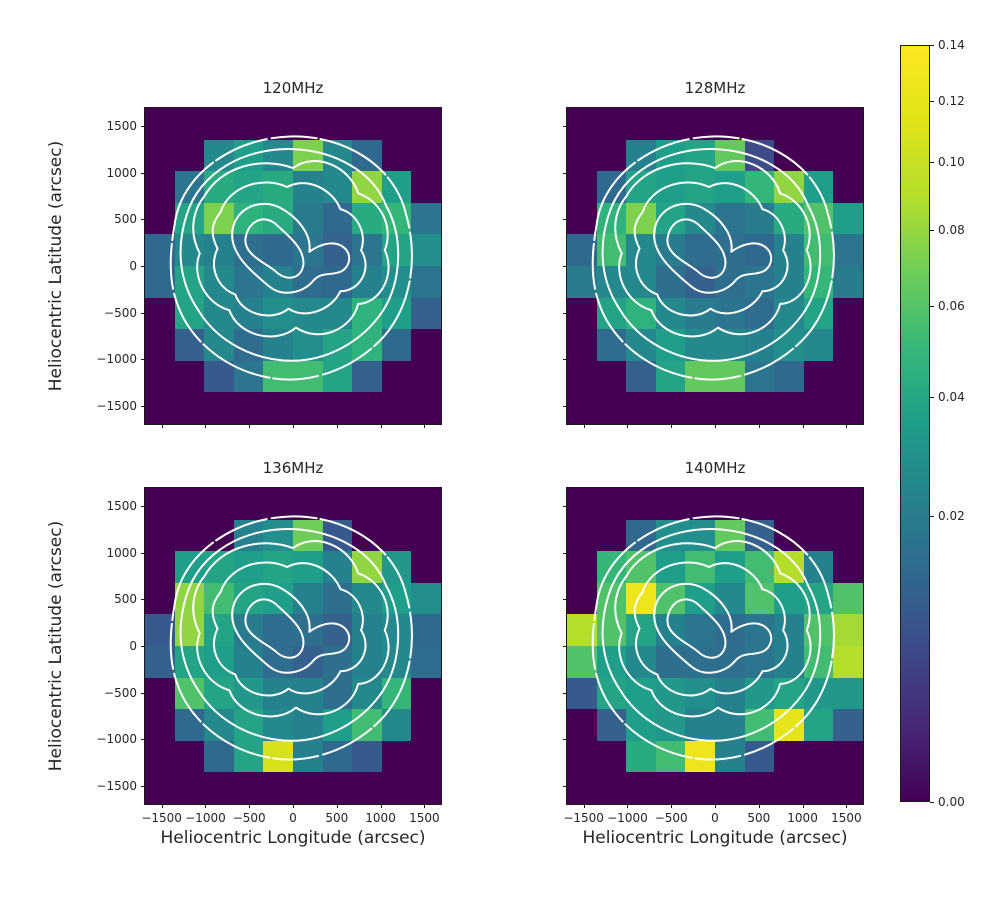 The image size is (1000, 900). Describe the element at coordinates (932, 398) in the screenshot. I see `colorbar-tick-mark` at that location.